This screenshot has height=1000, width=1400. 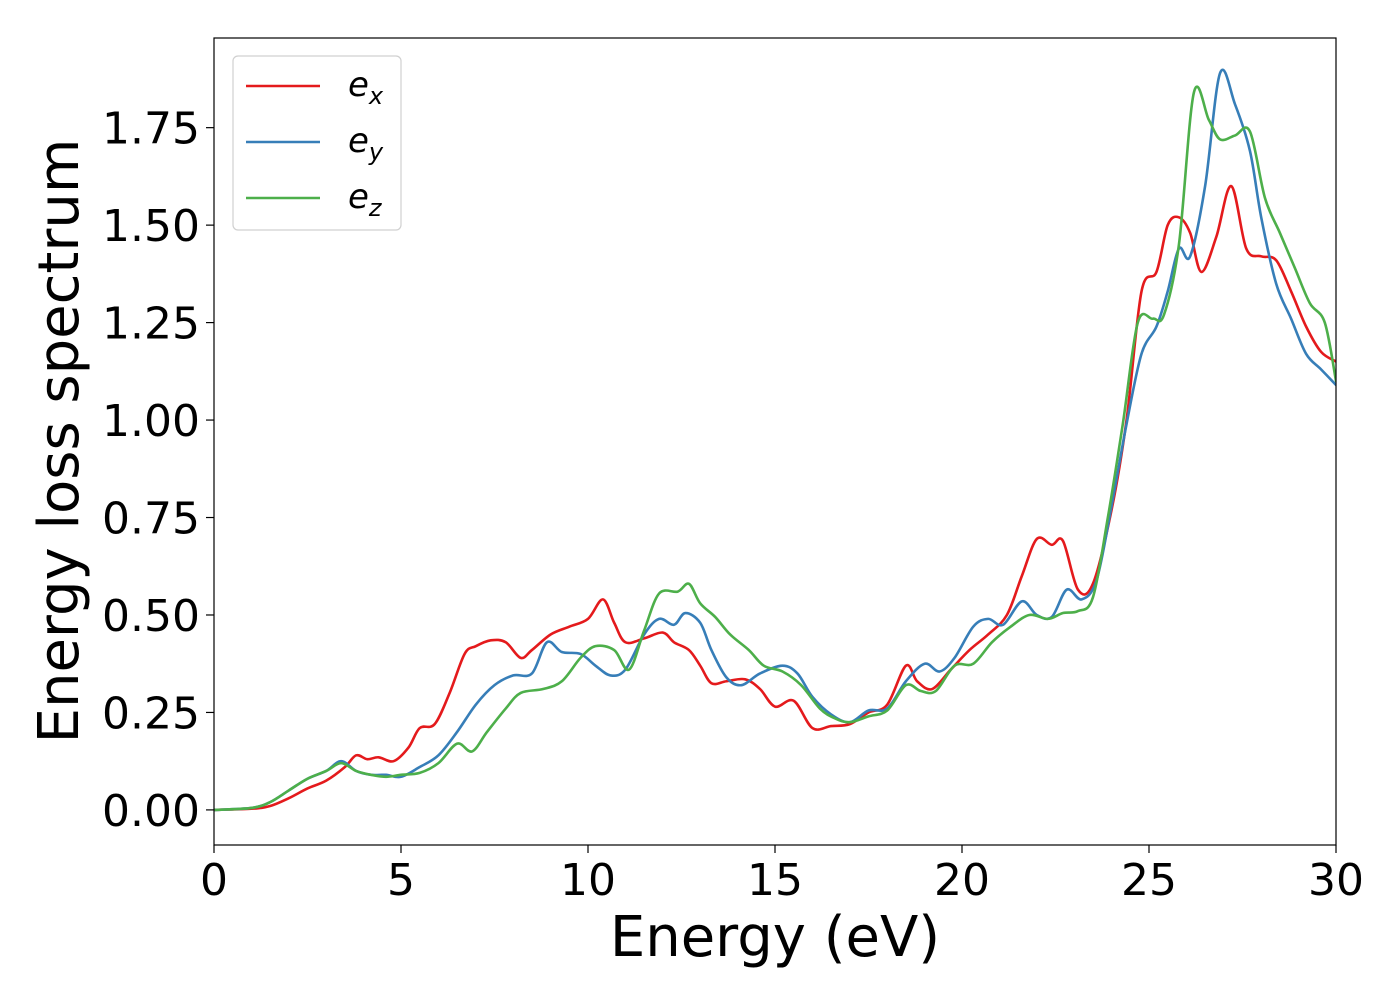 I want to click on y-tick-label: 1.50, so click(x=151, y=226).